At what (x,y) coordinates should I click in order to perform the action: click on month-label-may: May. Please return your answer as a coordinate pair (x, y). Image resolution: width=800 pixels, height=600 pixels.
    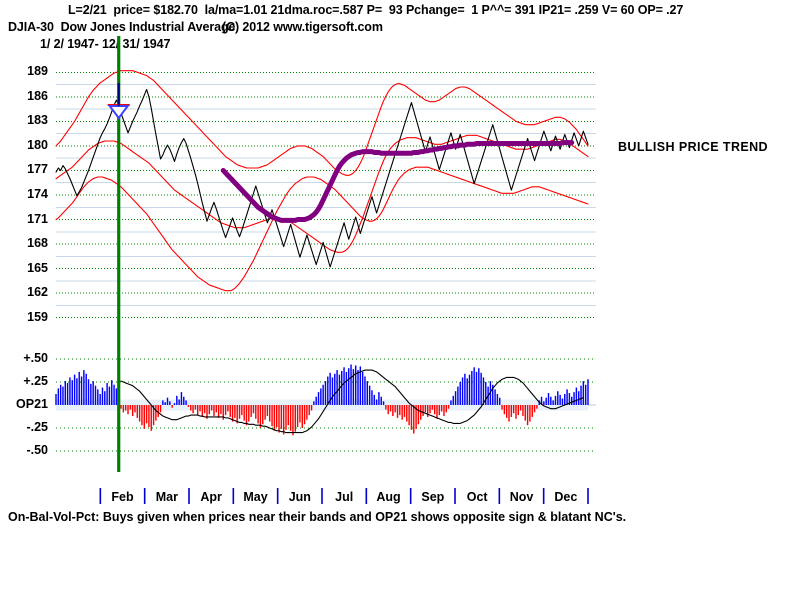
    Looking at the image, I should click on (255, 497).